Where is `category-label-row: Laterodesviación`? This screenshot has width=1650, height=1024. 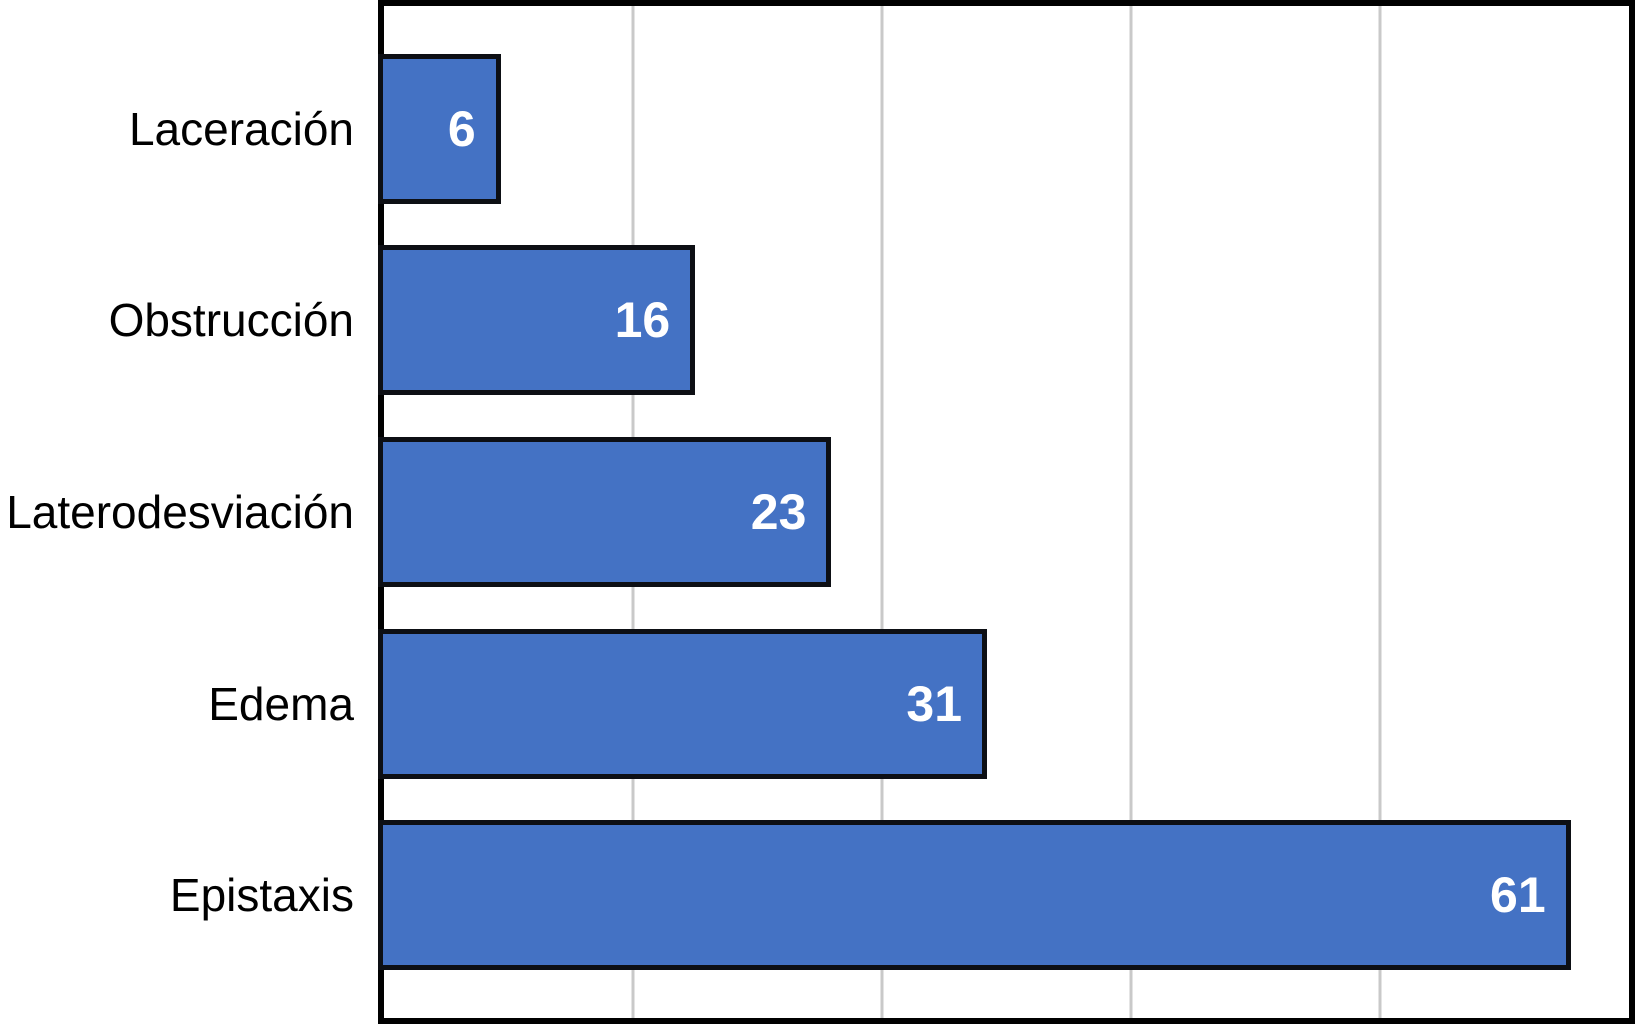
category-label-row: Laterodesviación is located at coordinates (189, 512).